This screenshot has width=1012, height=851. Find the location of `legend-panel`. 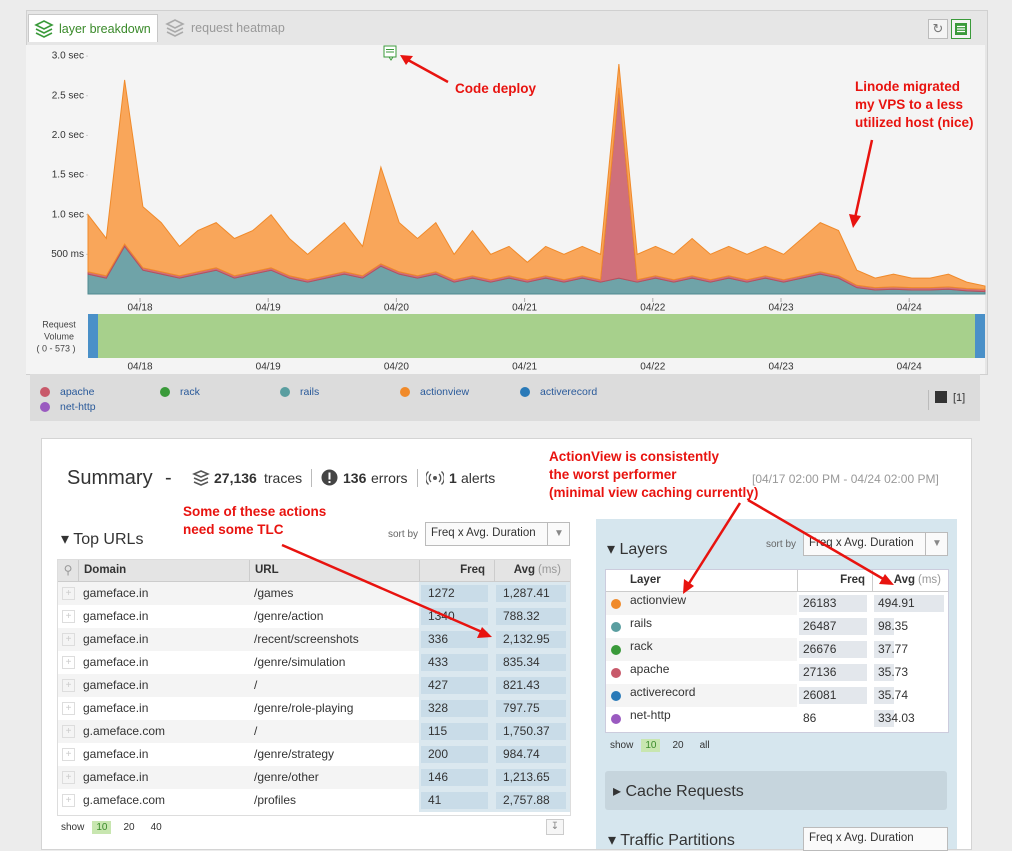

legend-panel is located at coordinates (505, 397).